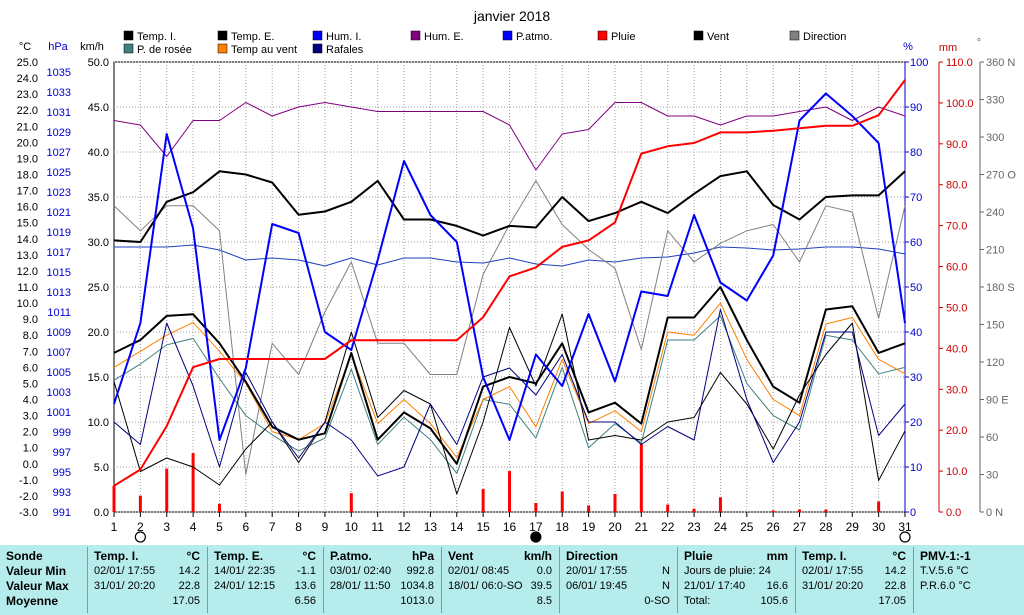 This screenshot has width=1024, height=615. What do you see at coordinates (666, 586) in the screenshot?
I see `stats-max-value: N` at bounding box center [666, 586].